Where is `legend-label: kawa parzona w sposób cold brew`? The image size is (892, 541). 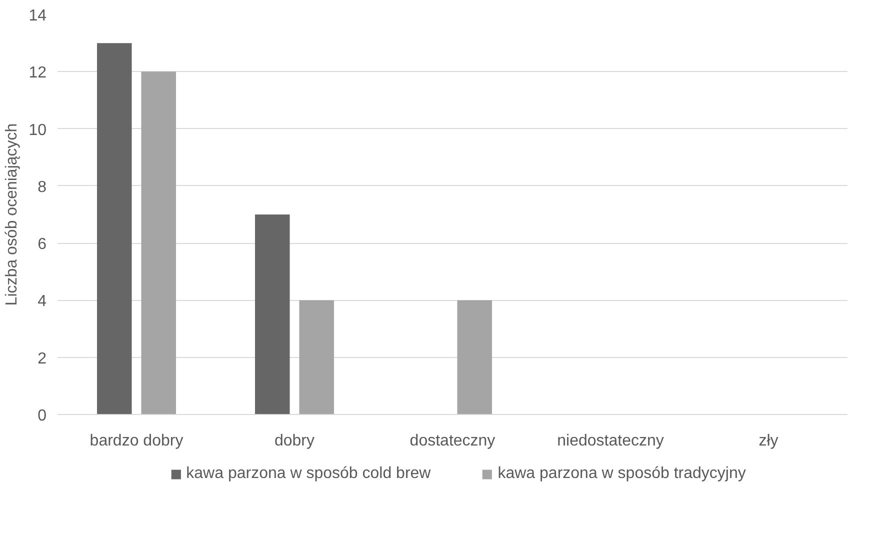
legend-label: kawa parzona w sposób cold brew is located at coordinates (308, 474).